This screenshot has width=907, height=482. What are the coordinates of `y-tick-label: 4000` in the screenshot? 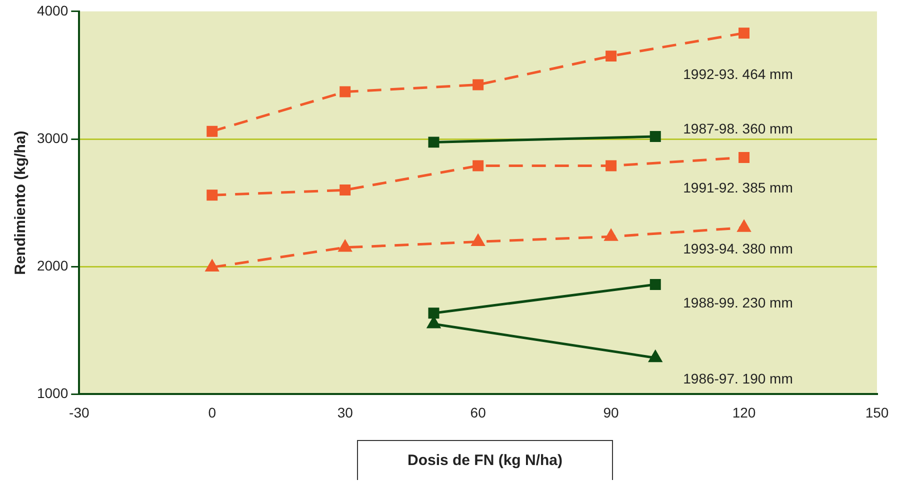 It's located at (52, 10).